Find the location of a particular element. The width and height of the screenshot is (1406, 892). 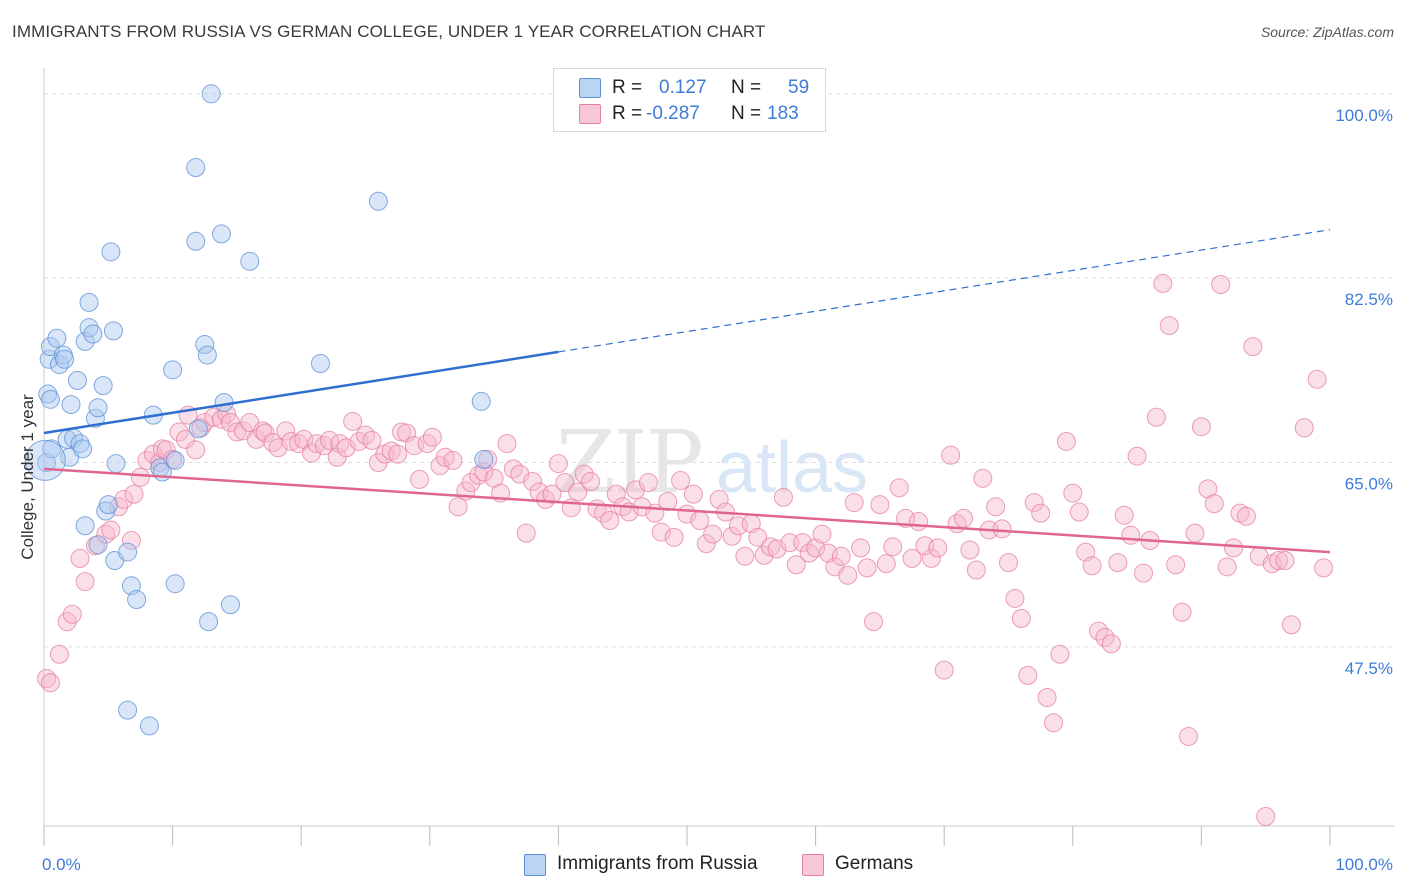

bottom-legend-label-germans: Germans is located at coordinates (874, 863).